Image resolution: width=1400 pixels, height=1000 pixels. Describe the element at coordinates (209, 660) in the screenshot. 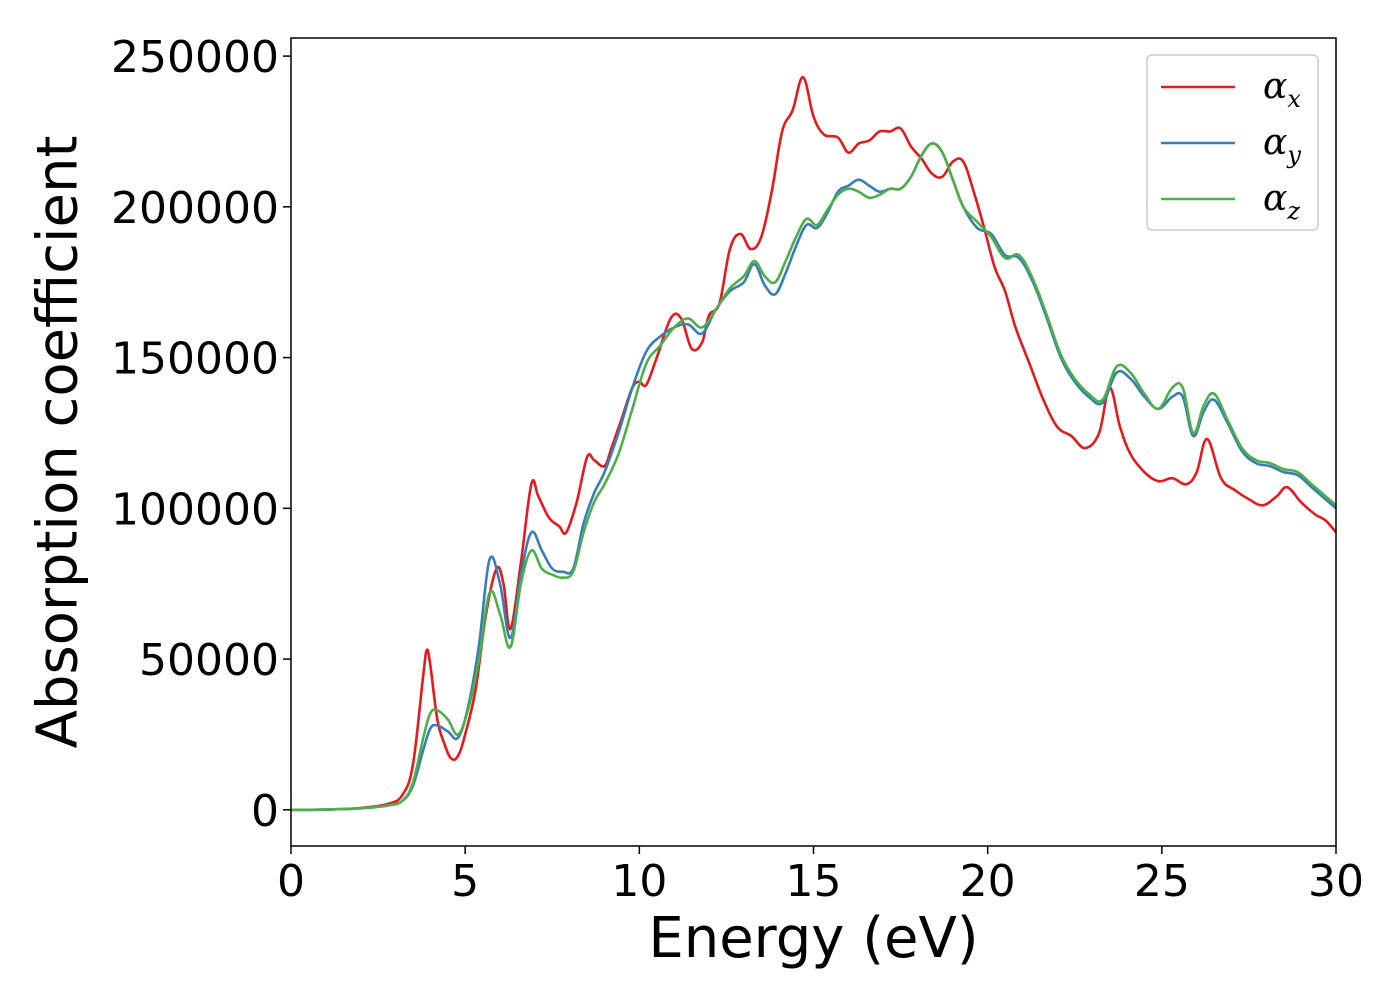

I see `y-tick-label: 50000` at that location.